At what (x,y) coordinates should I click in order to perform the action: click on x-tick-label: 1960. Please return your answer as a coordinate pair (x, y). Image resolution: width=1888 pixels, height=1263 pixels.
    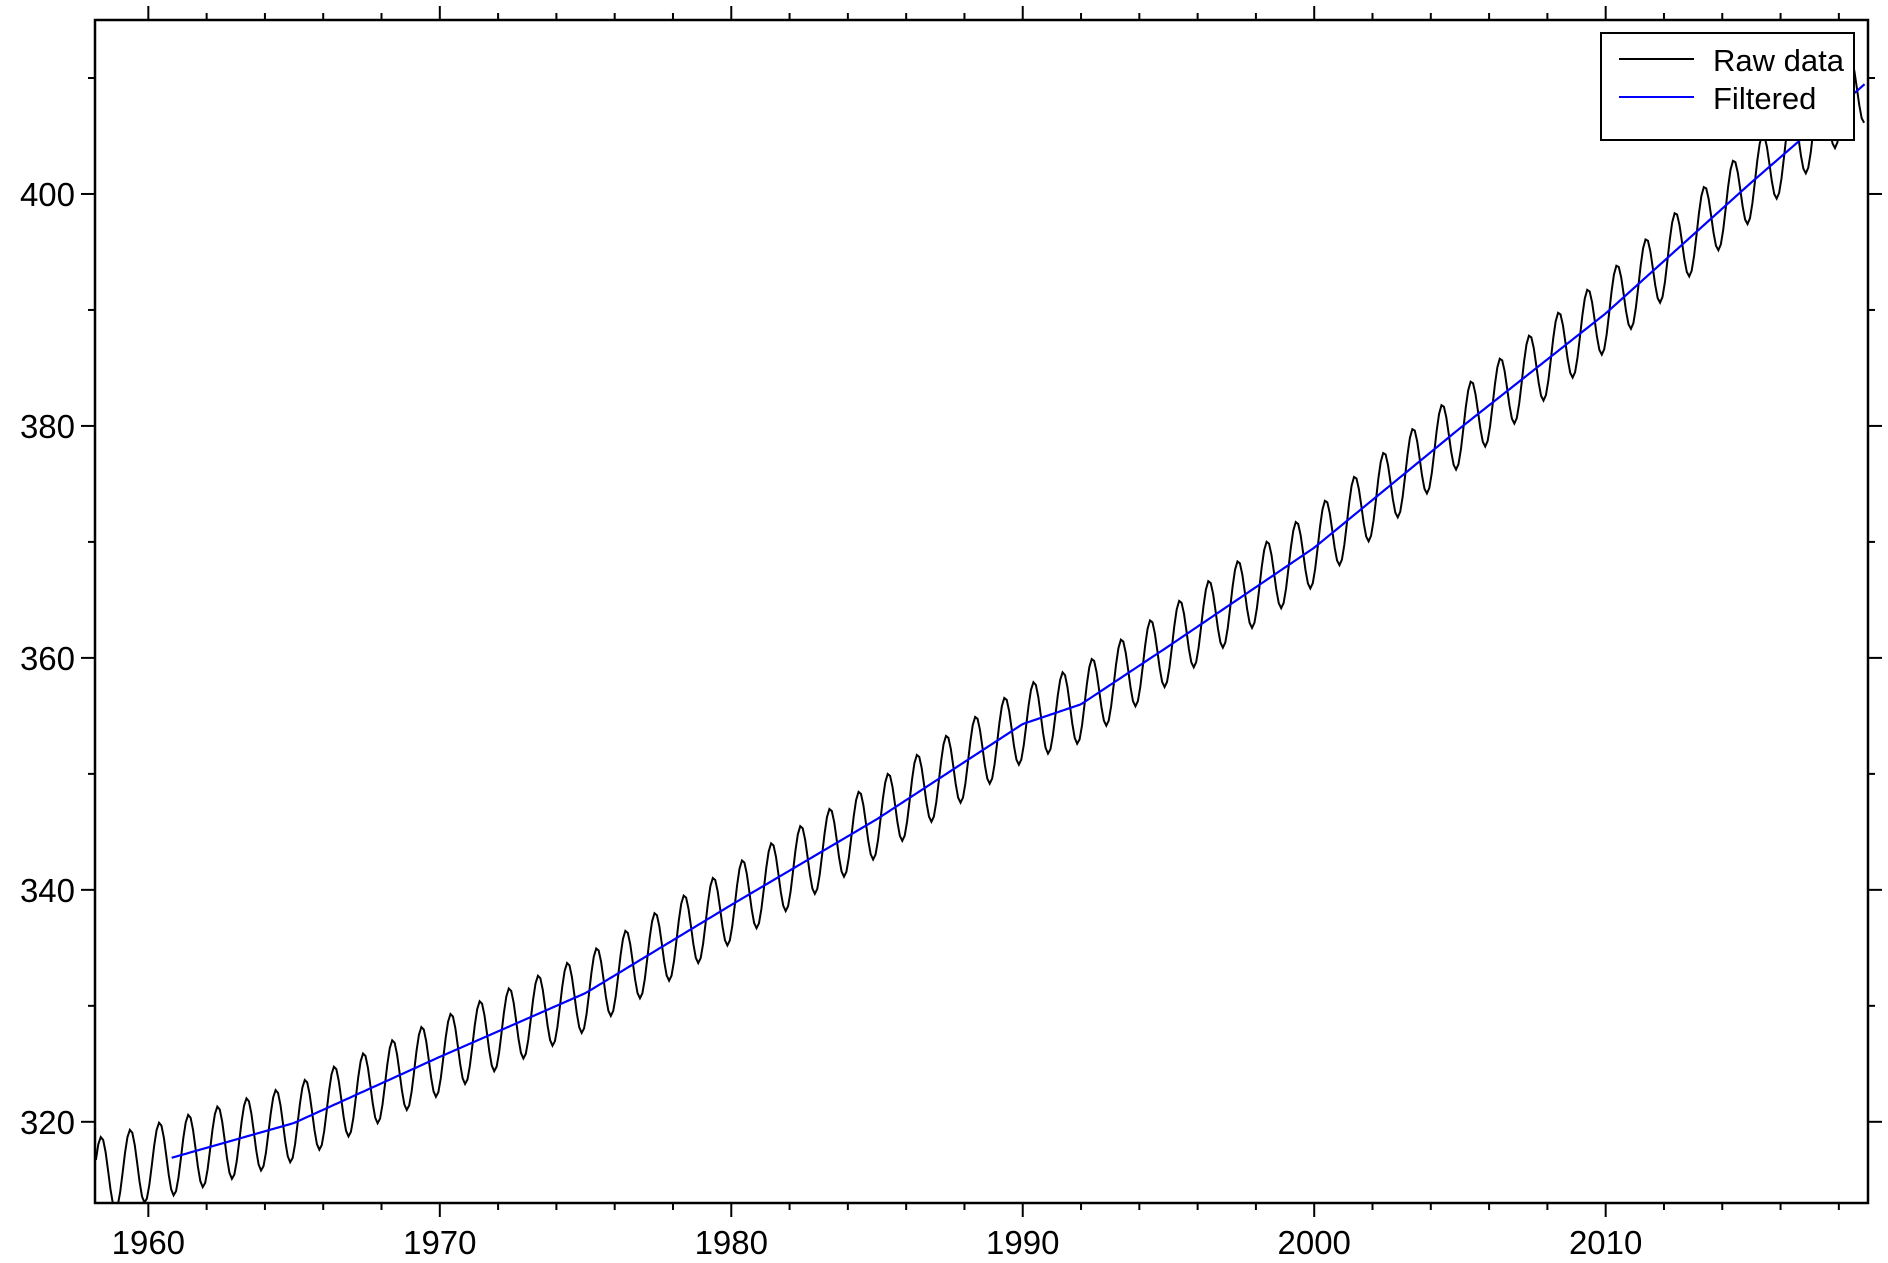
    Looking at the image, I should click on (148, 1242).